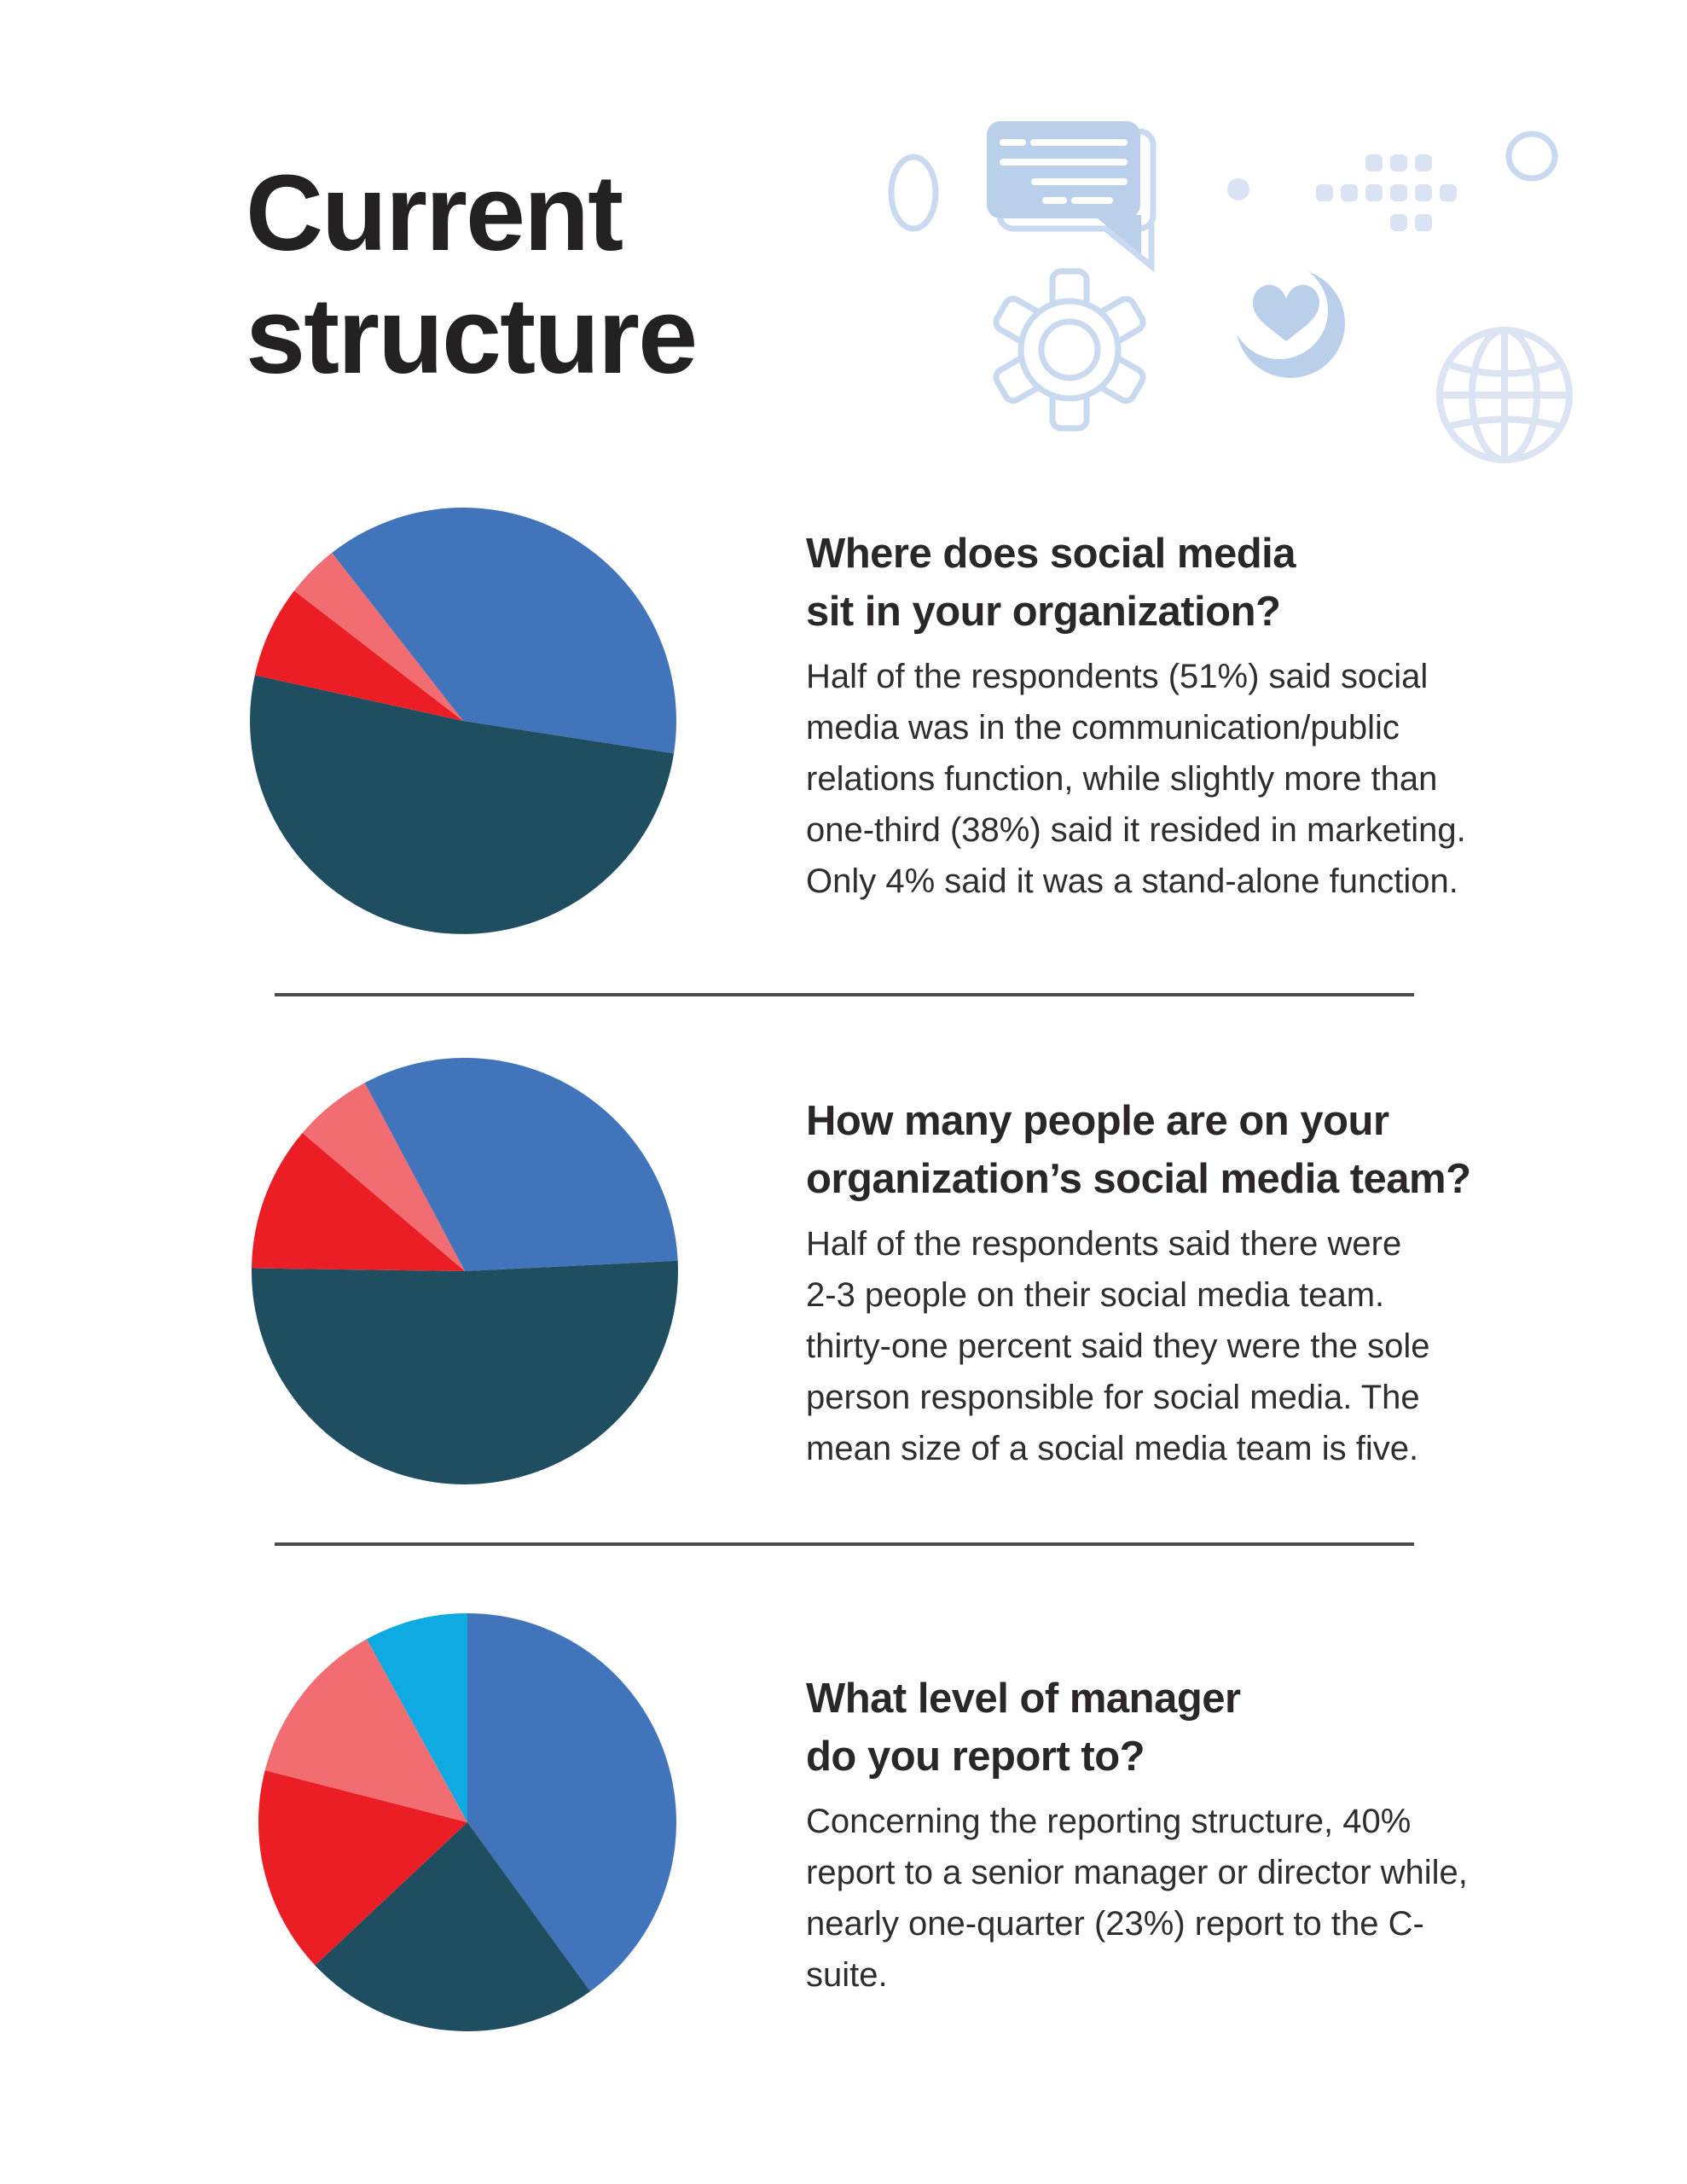 Image resolution: width=1687 pixels, height=2184 pixels. Describe the element at coordinates (504, 631) in the screenshot. I see `pie-slice-marketing` at that location.